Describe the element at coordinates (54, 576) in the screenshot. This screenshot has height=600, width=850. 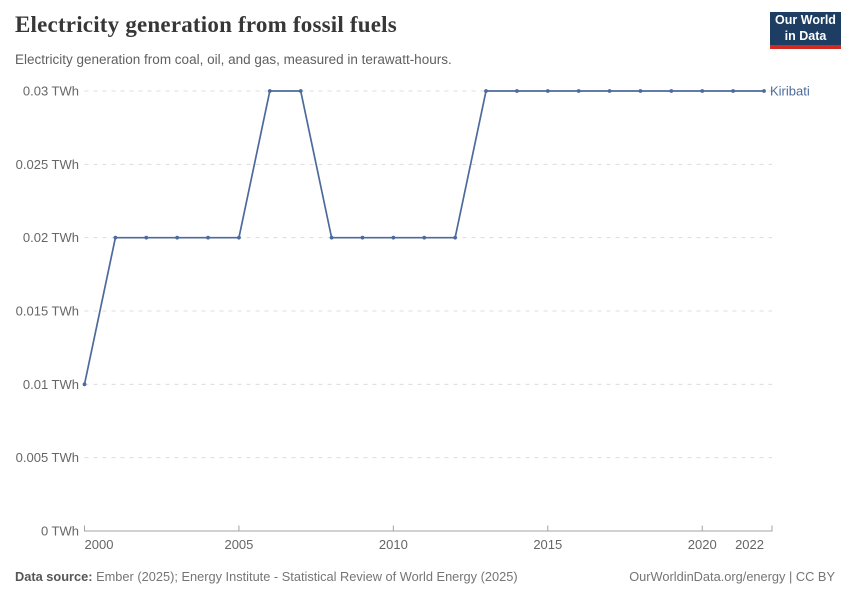
I see `data-source-label: Data source:` at that location.